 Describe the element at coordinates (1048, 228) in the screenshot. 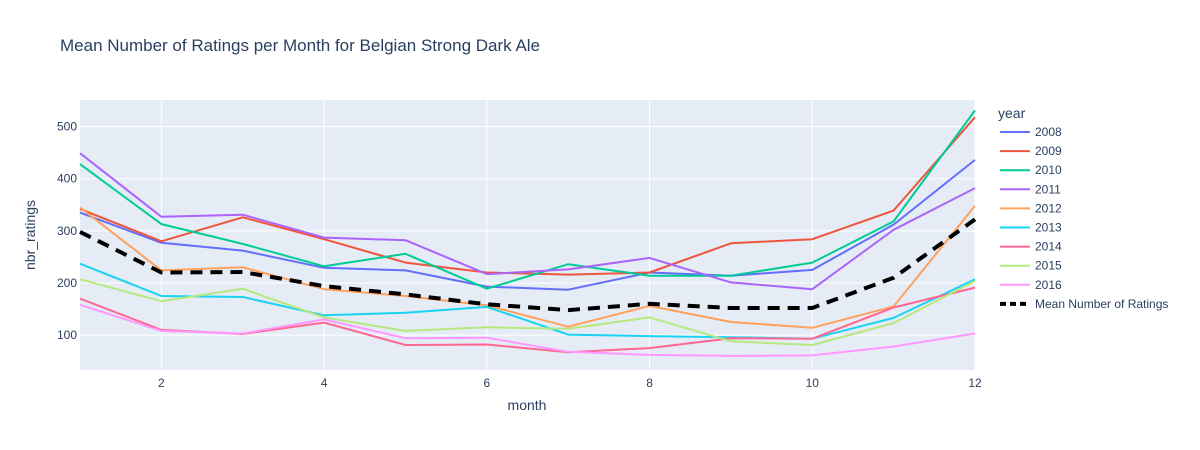

I see `legend-label: 2013` at that location.